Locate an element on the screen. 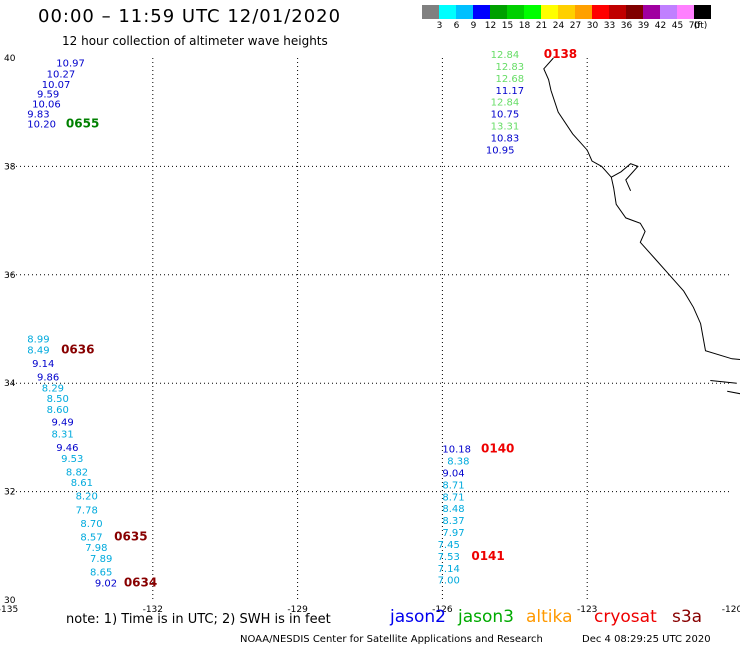 Image resolution: width=740 pixels, height=650 pixels. wave-height-label: 7.53 is located at coordinates (449, 557).